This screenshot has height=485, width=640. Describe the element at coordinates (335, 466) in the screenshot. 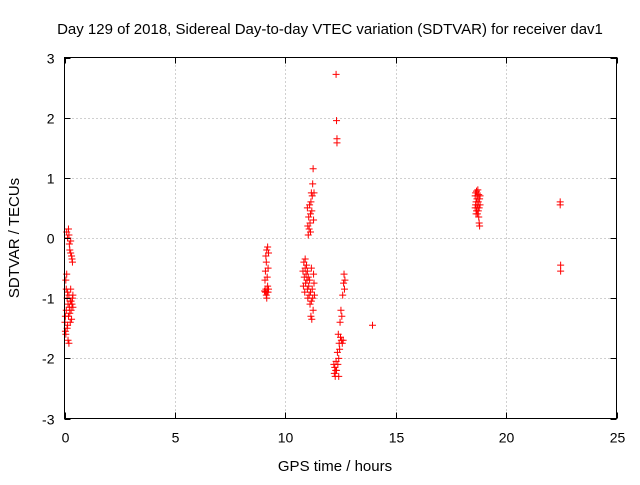

I see `x-axis-label: GPS time / hours` at that location.